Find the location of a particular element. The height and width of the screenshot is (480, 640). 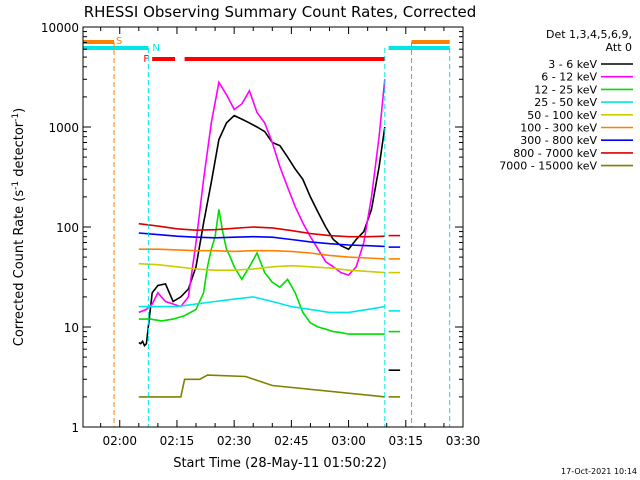

night-flag-label: N is located at coordinates (155, 48).